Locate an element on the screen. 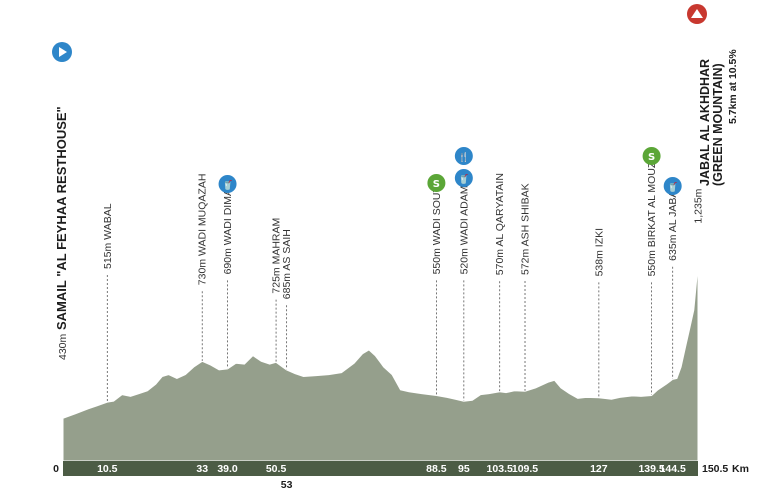 This screenshot has width=768, height=488. waypoint-icons: 🥤 S 🍴 🥤 S 🥤 is located at coordinates (450, 171).